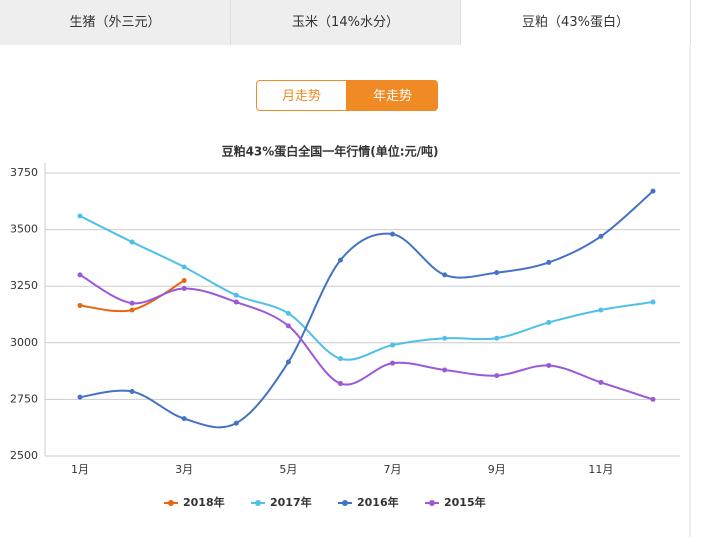  What do you see at coordinates (600, 469) in the screenshot?
I see `x-tick-label: 11月` at bounding box center [600, 469].